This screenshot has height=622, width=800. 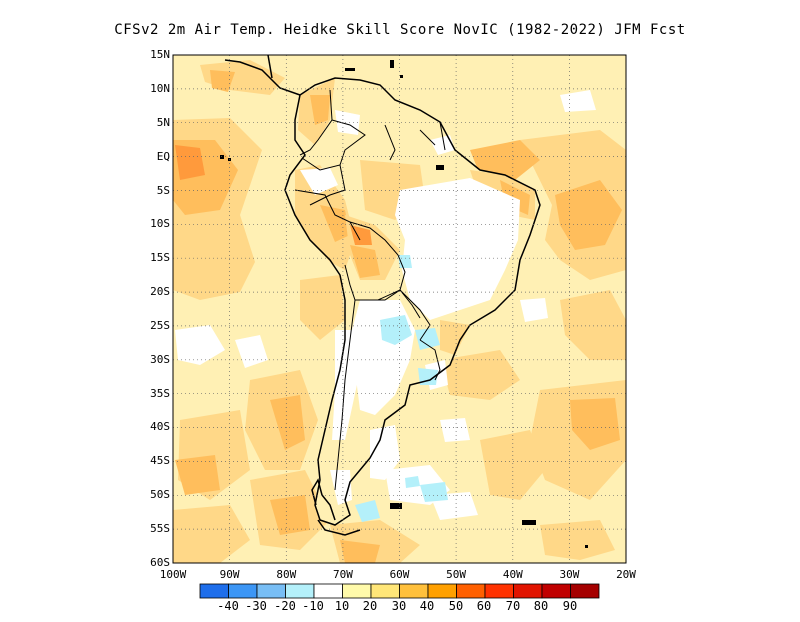 What do you see at coordinates (342, 574) in the screenshot?
I see `lon-label: 70W` at bounding box center [342, 574].